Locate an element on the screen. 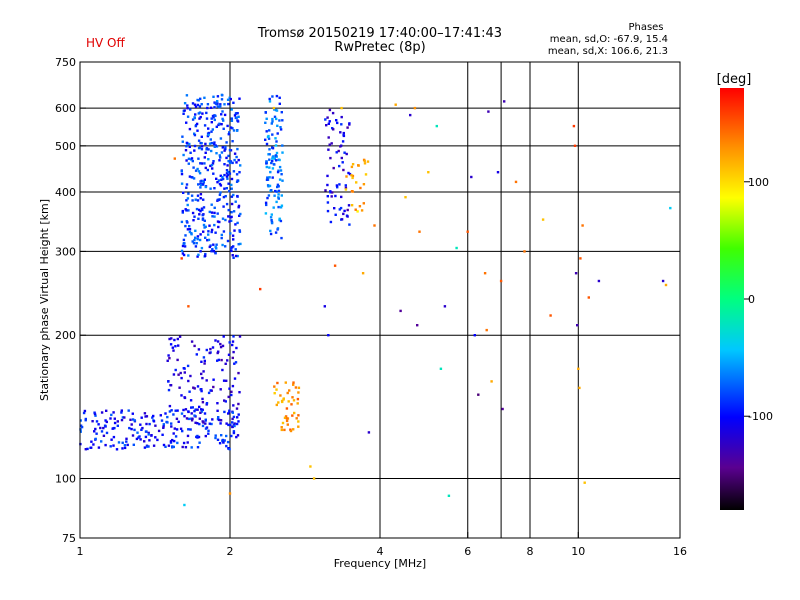  y-tick-label: 600 is located at coordinates (65, 108).